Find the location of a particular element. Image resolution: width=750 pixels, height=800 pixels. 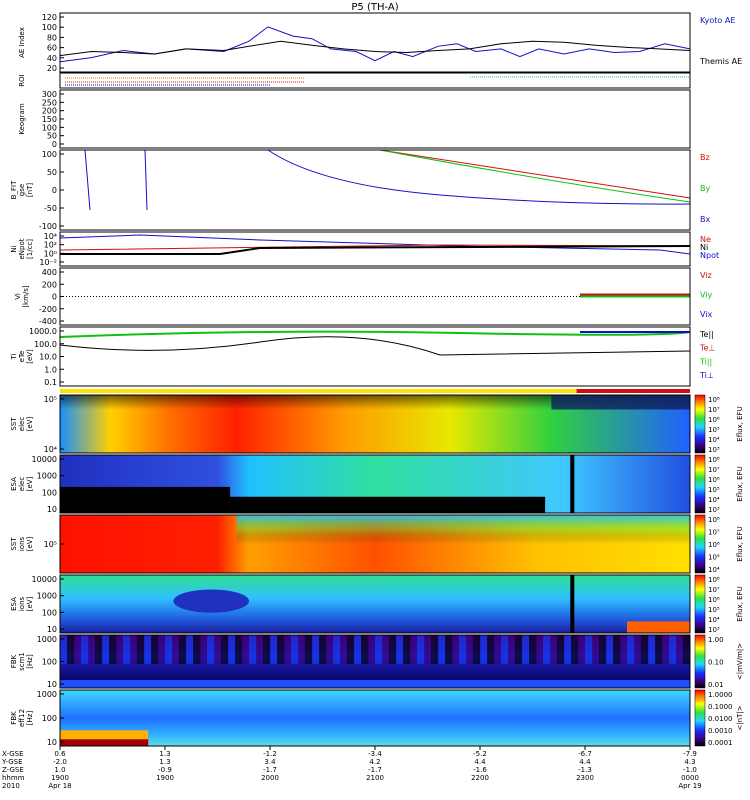

y-tick-label: 20 is located at coordinates (52, 68).